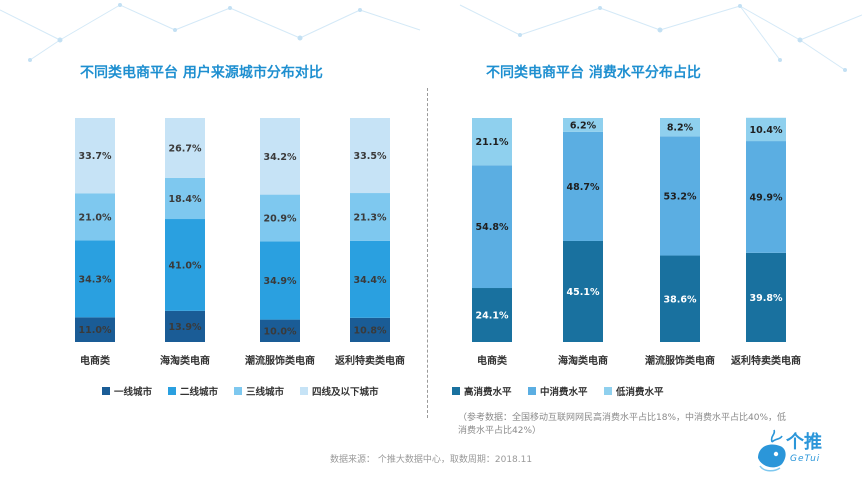 Image resolution: width=862 pixels, height=485 pixels. What do you see at coordinates (265, 392) in the screenshot?
I see `legend-label: 三线城市` at bounding box center [265, 392].